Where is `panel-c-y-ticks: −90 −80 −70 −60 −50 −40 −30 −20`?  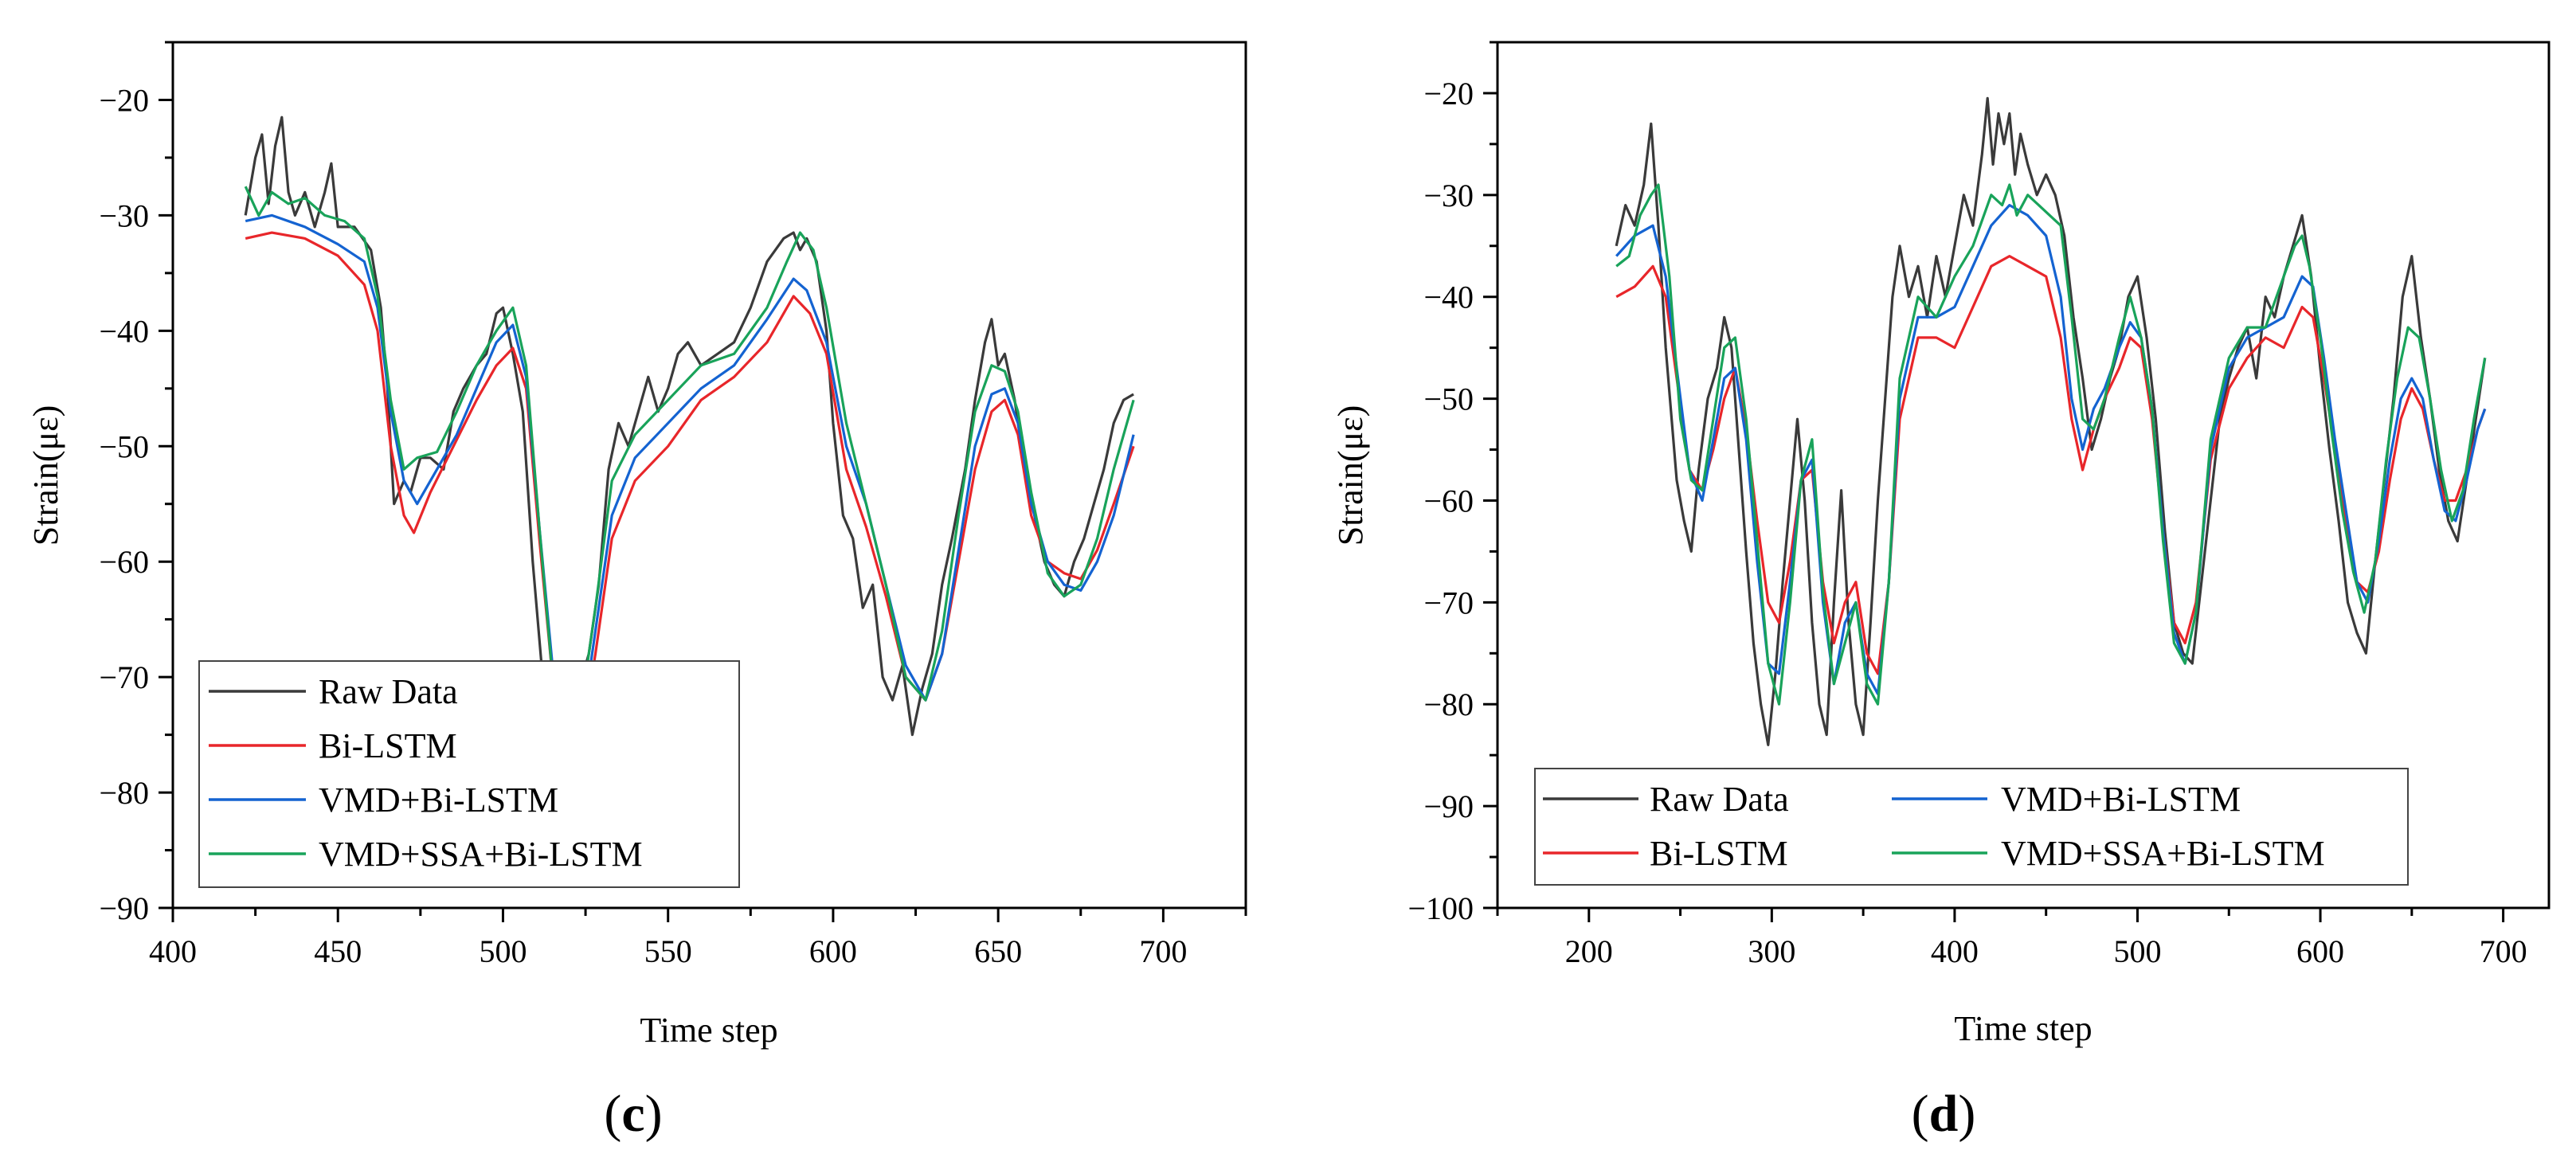
panel-c-y-ticks: −90 −80 −70 −60 −50 −40 −30 −20 is located at coordinates (136, 483).